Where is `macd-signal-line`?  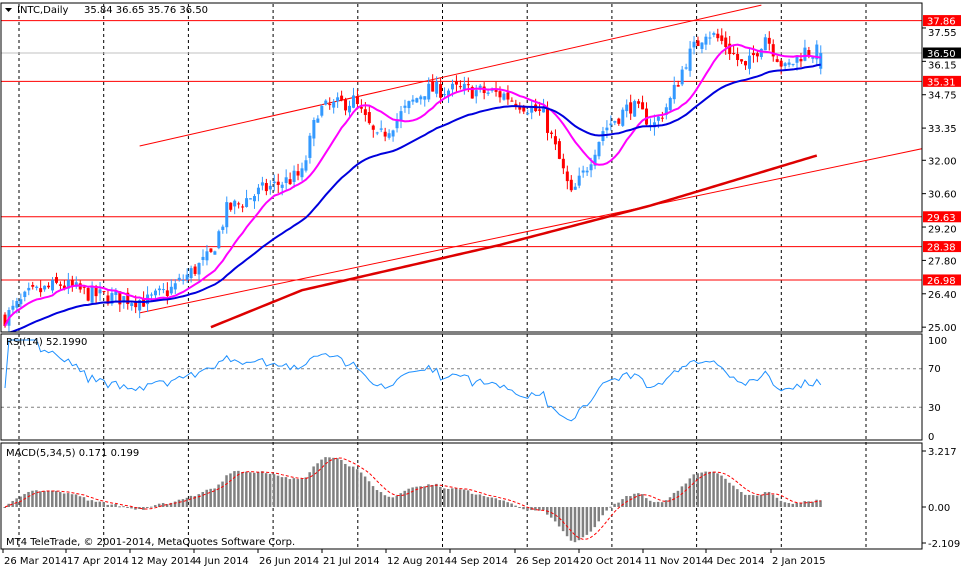
macd-signal-line is located at coordinates (412, 498).